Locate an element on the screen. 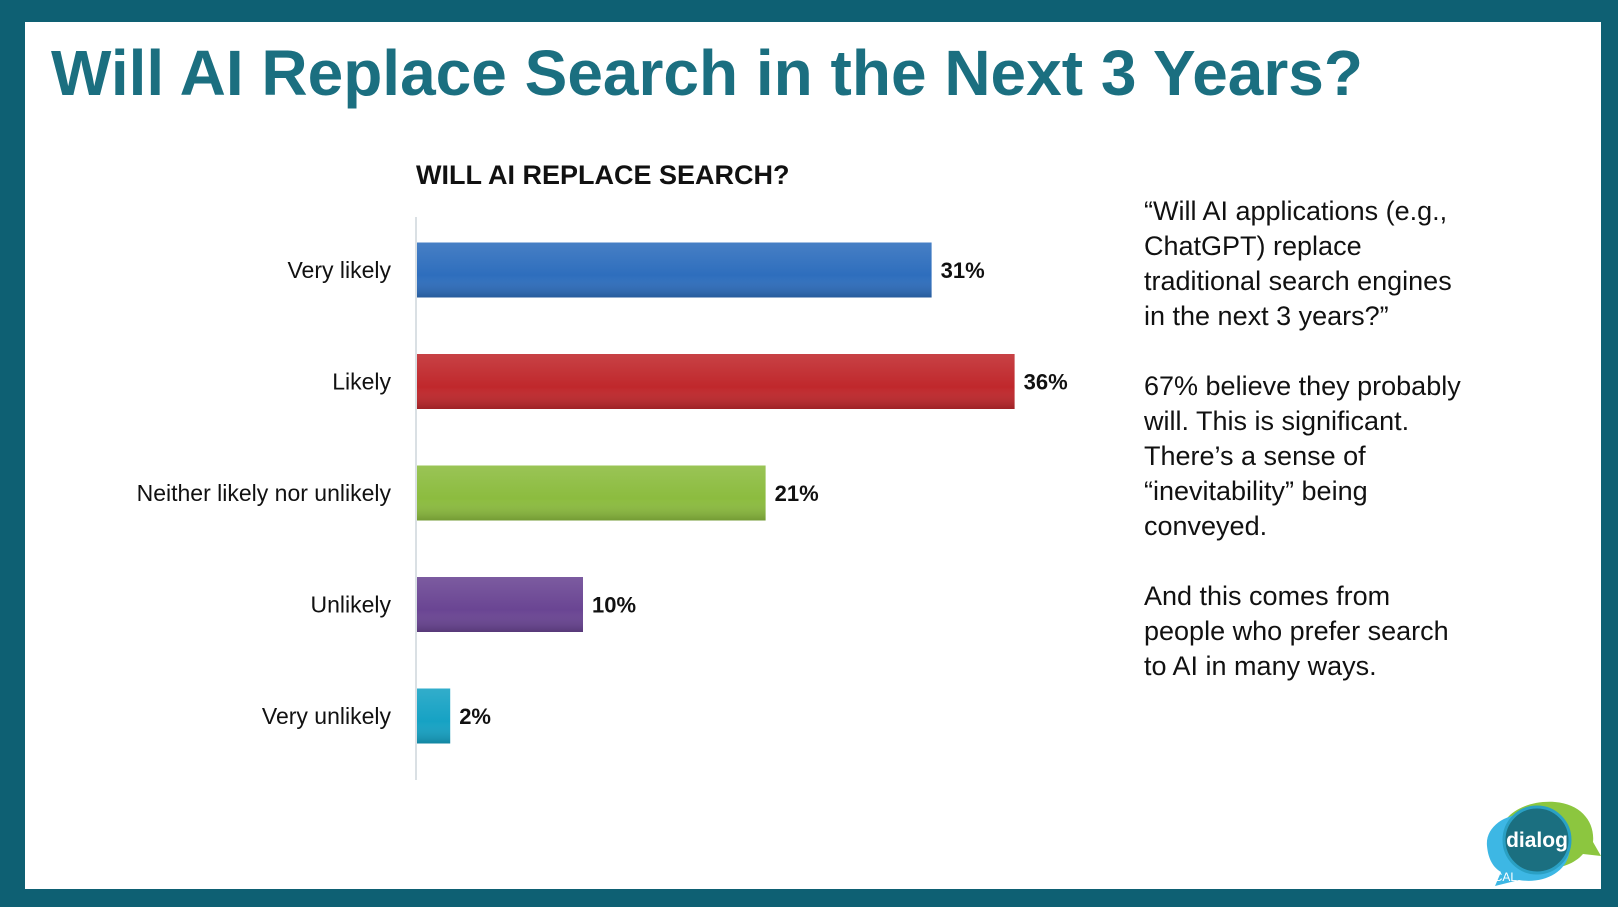 The width and height of the screenshot is (1618, 907). bar-shade-likely is located at coordinates (716, 381).